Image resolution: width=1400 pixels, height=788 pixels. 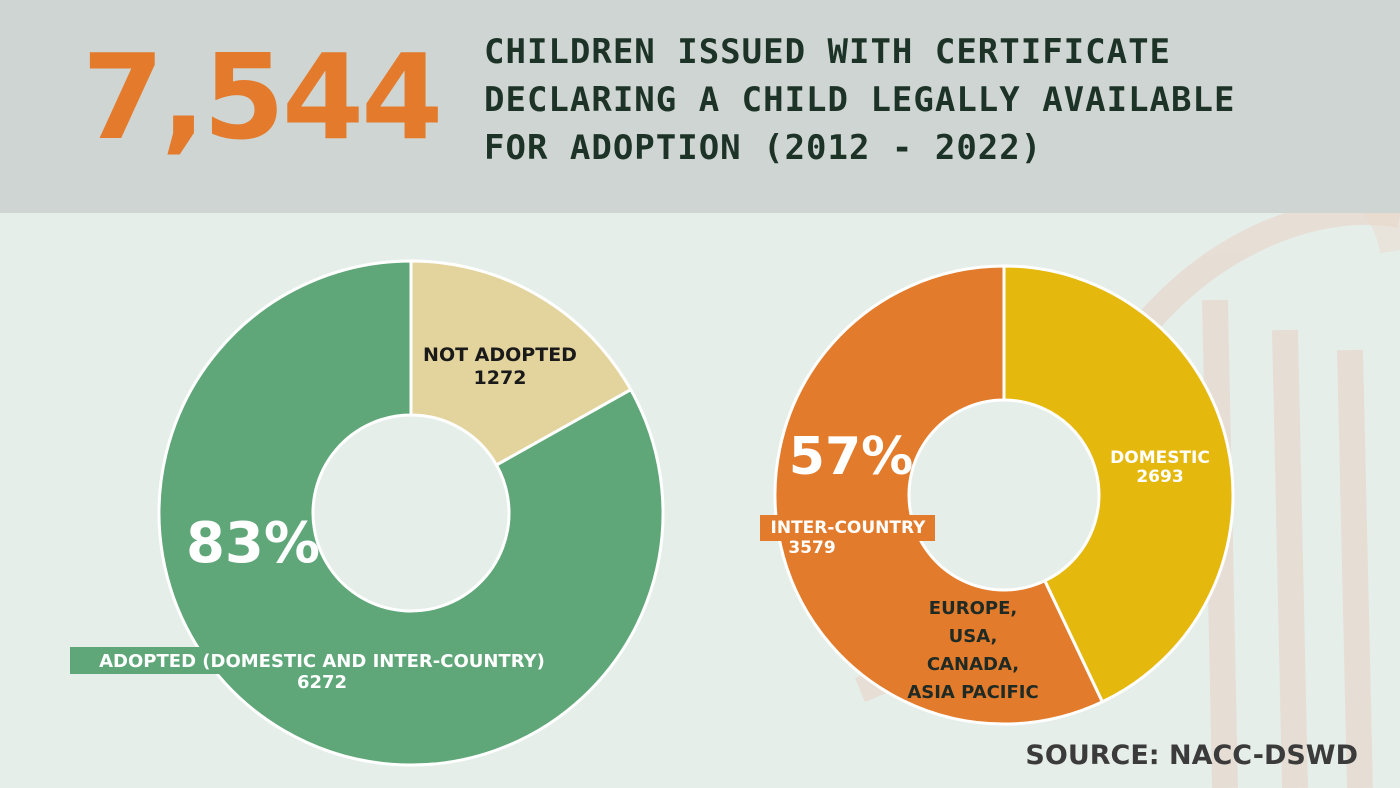 I want to click on annotation-line-2: USA,, so click(x=973, y=636).